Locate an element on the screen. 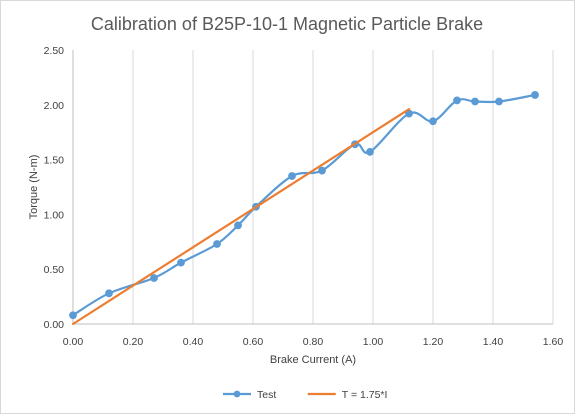  y-tick-label: 0.00 is located at coordinates (54, 325).